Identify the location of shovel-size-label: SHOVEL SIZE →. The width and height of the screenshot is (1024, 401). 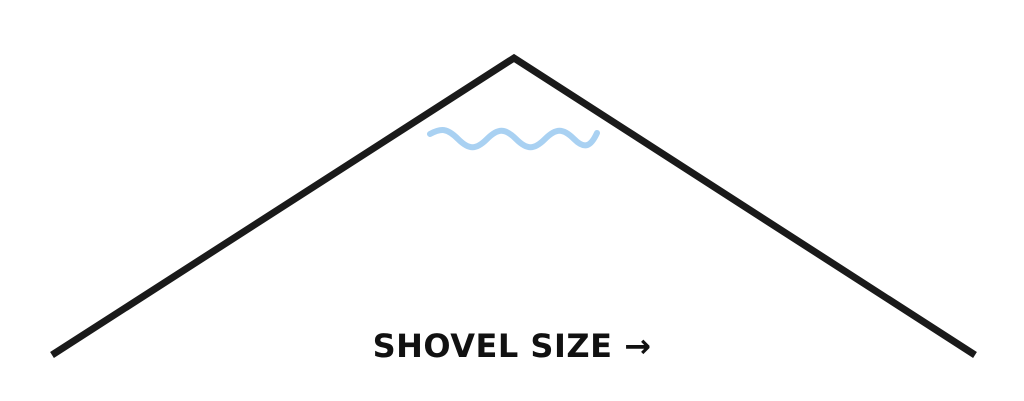
(512, 346).